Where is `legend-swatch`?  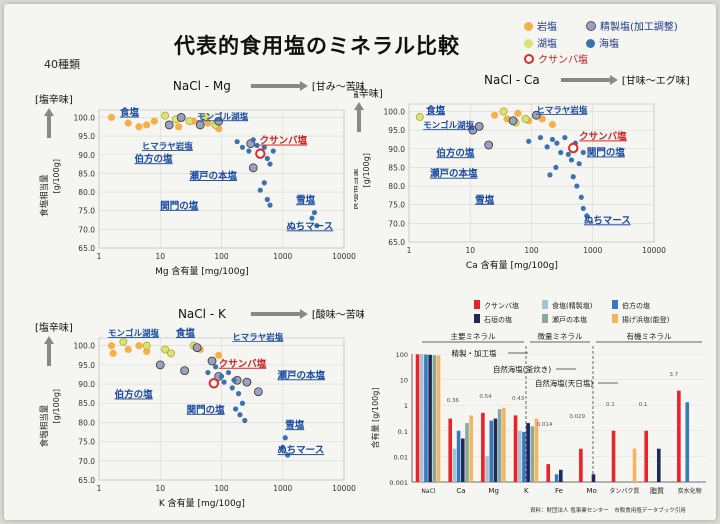
legend-swatch is located at coordinates (477, 318).